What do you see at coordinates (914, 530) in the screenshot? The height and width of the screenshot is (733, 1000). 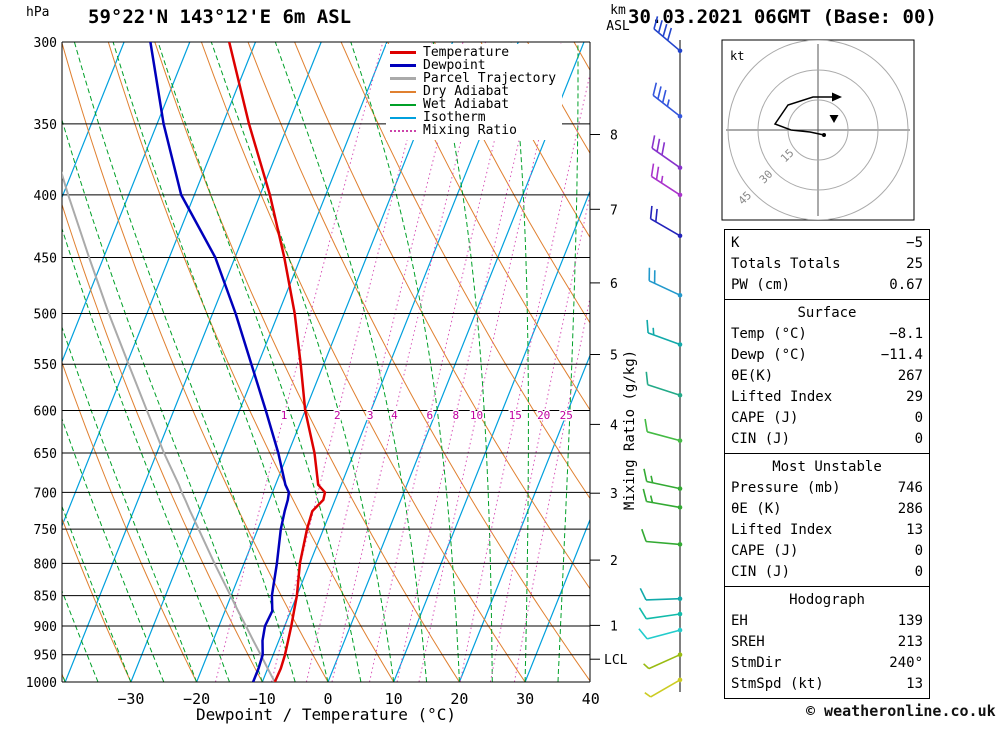 I see `index-value: 13` at bounding box center [914, 530].